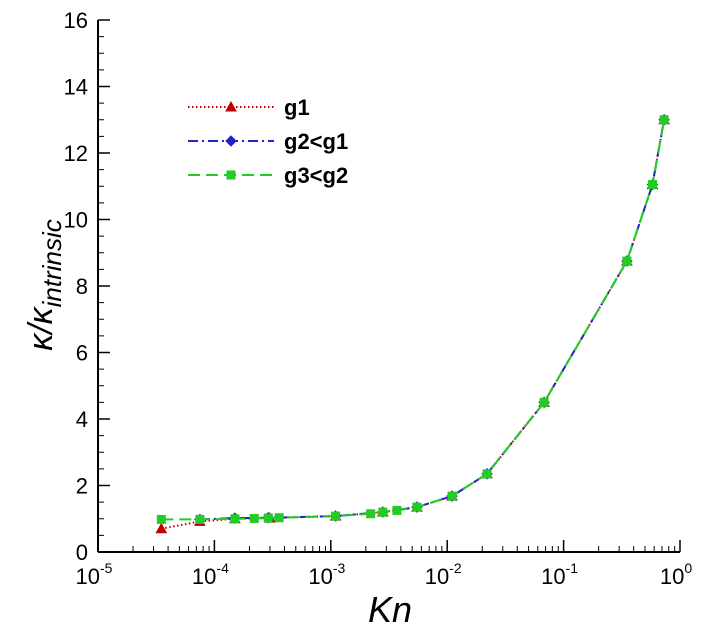  I want to click on y-tick-label: 2, so click(82, 486).